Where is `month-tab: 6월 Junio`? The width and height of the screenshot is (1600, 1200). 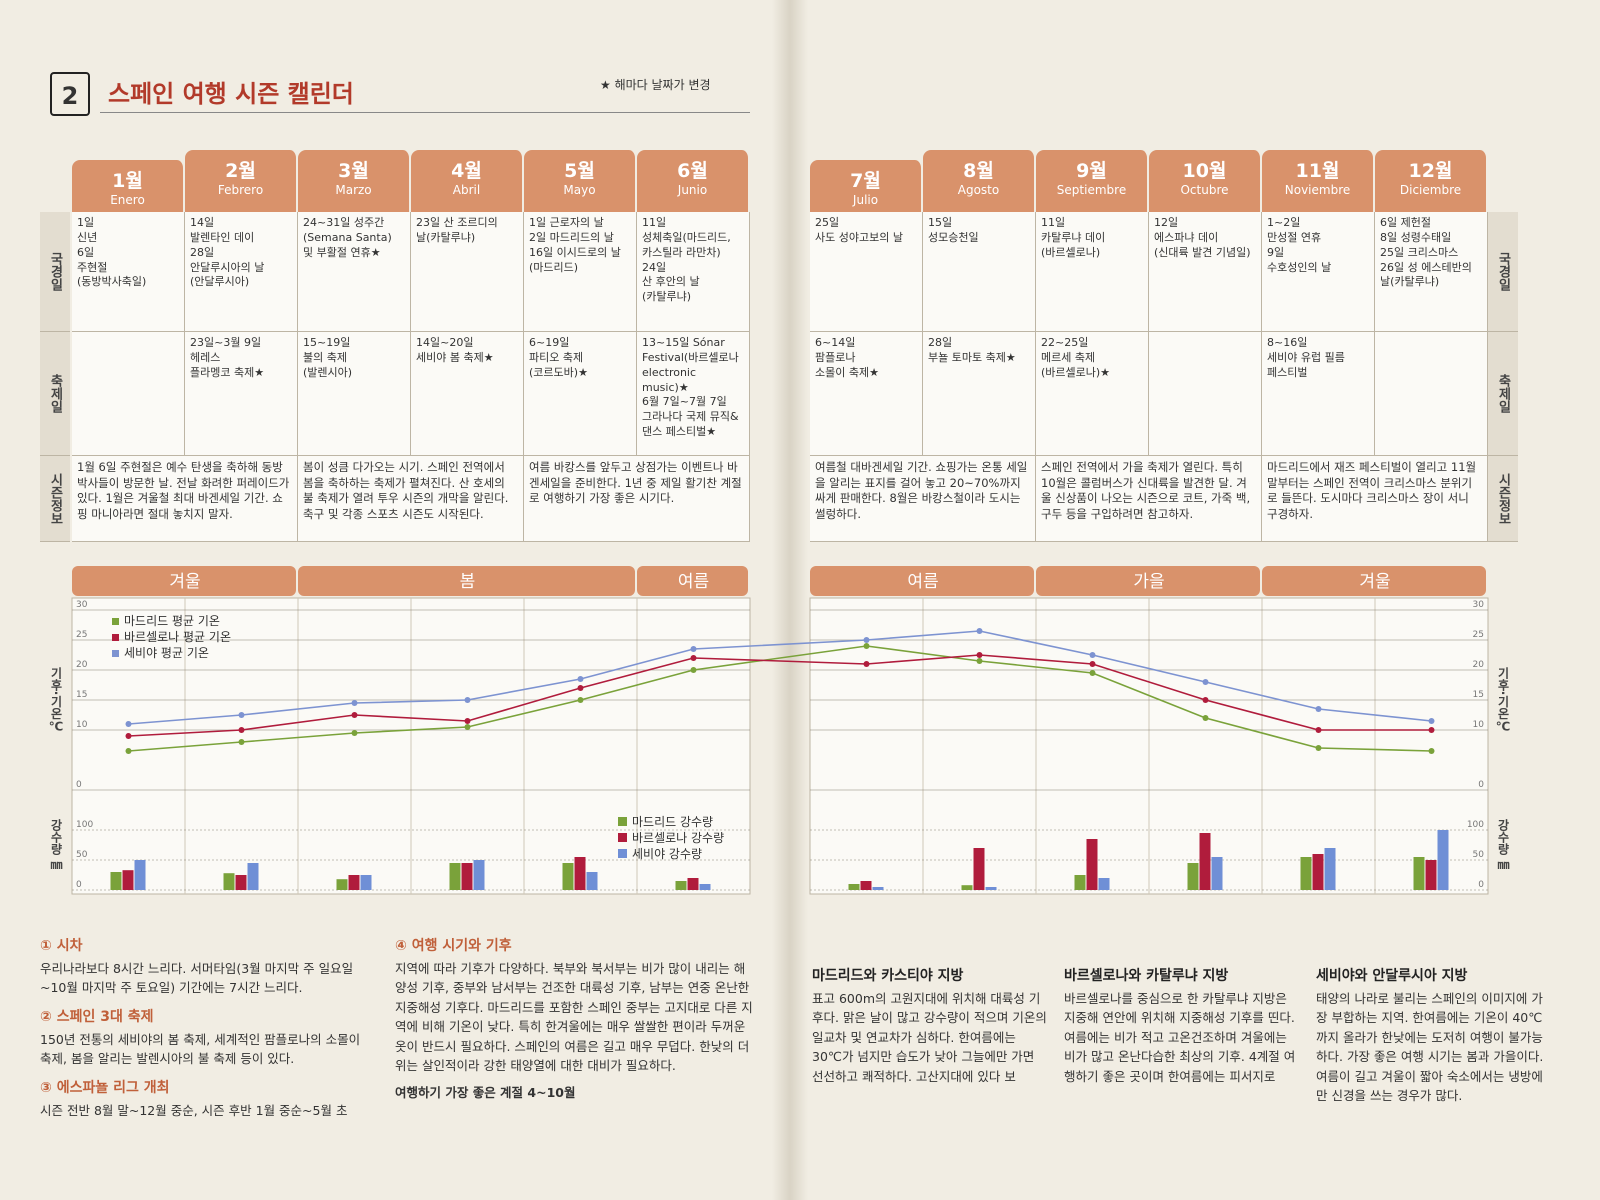
month-tab: 6월 Junio is located at coordinates (693, 181).